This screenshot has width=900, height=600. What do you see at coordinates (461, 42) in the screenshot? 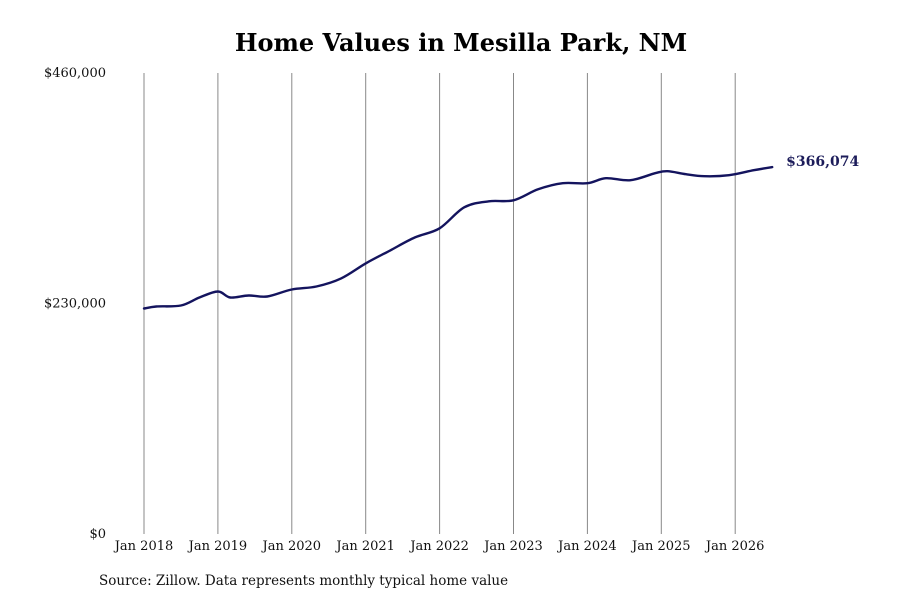
I see `chart-title: Home Values in Mesilla Park, NM` at bounding box center [461, 42].